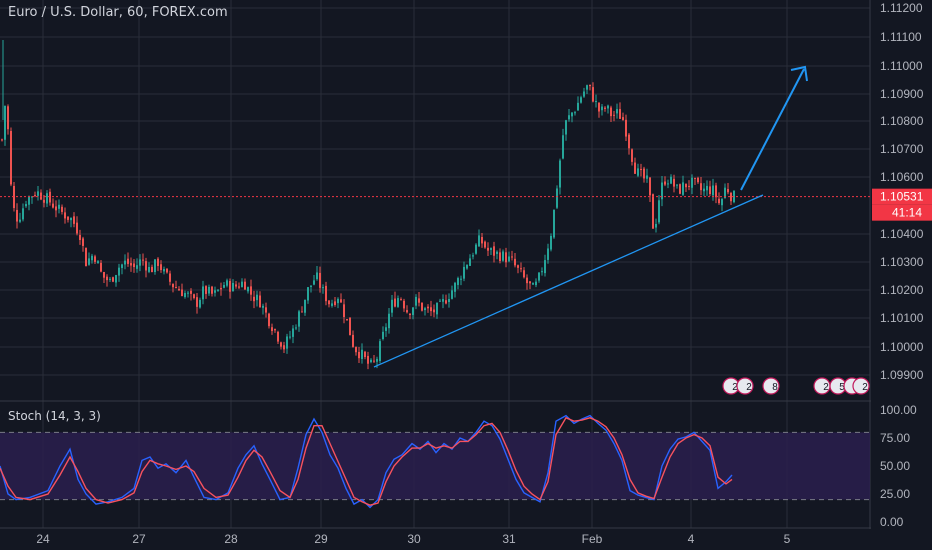 Image resolution: width=932 pixels, height=550 pixels. I want to click on economic-events: 2282572, so click(796, 386).